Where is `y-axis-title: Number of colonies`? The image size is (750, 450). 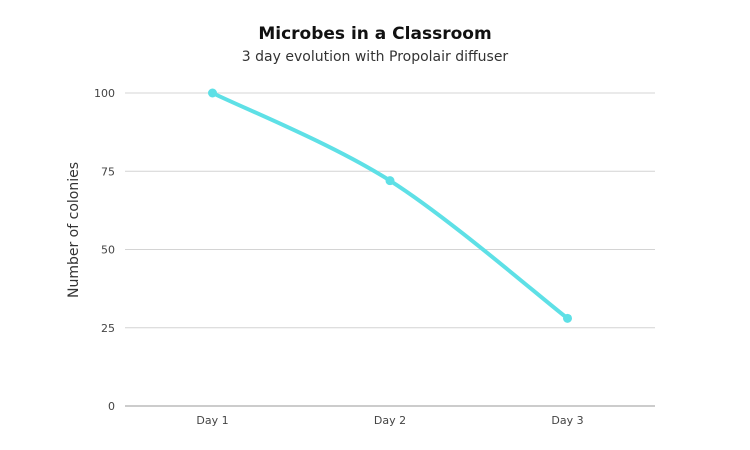
y-axis-title: Number of colonies is located at coordinates (74, 230).